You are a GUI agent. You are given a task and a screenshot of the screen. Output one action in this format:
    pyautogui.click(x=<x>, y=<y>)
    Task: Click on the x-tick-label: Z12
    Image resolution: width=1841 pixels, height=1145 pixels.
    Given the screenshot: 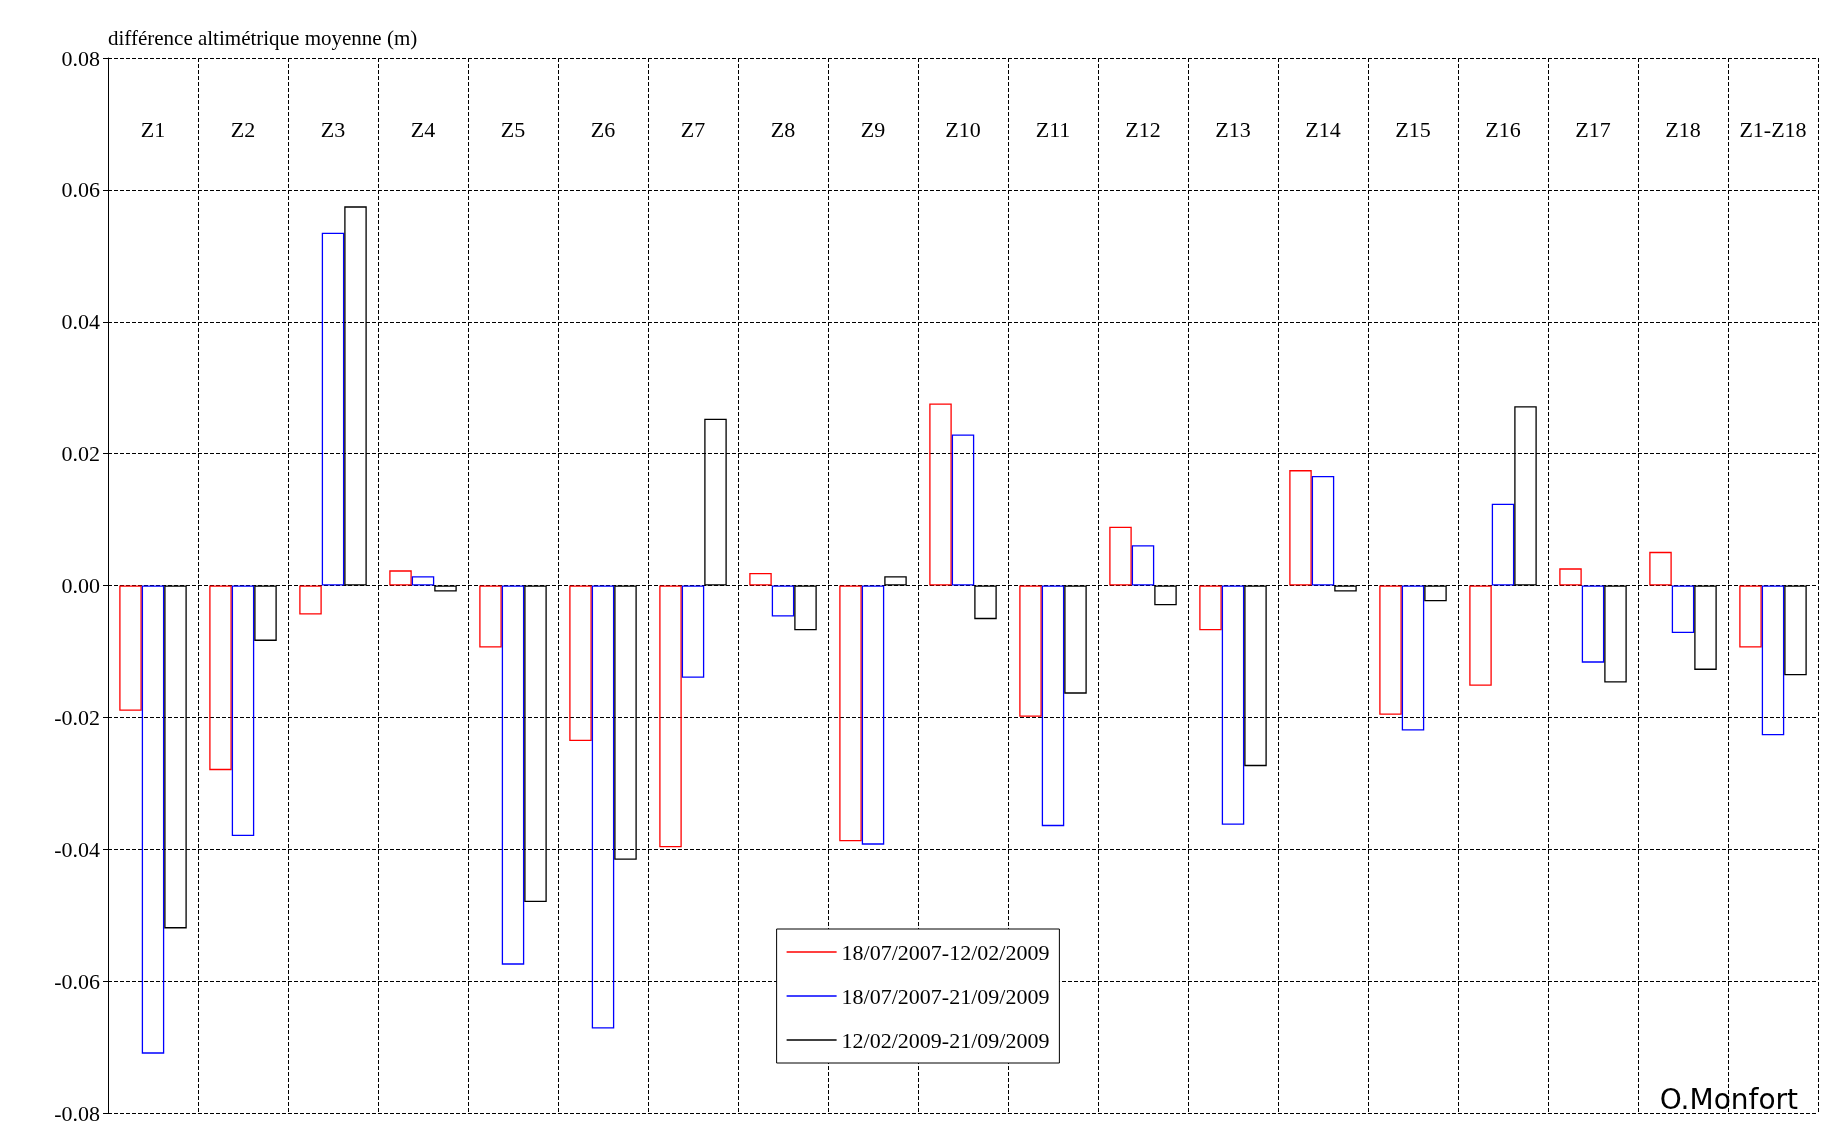 What is the action you would take?
    pyautogui.click(x=1143, y=129)
    